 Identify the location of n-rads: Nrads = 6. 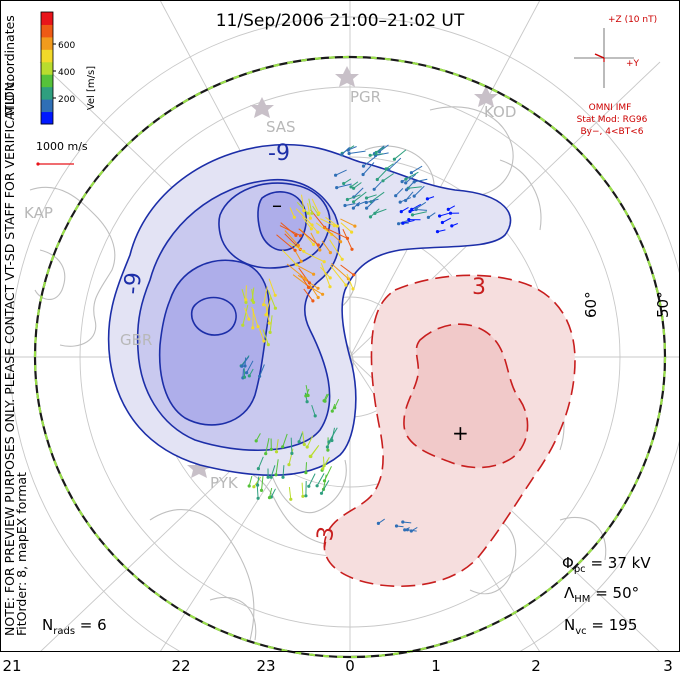
(74, 626).